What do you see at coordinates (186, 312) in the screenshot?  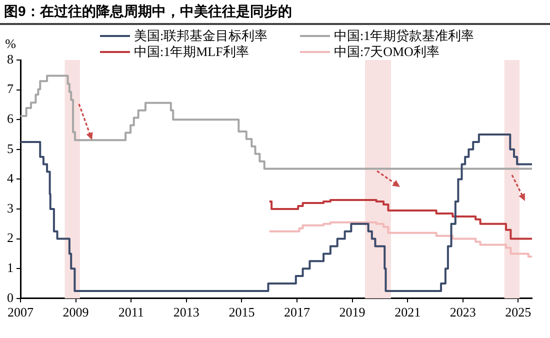 I see `x-tick-label: 2013` at bounding box center [186, 312].